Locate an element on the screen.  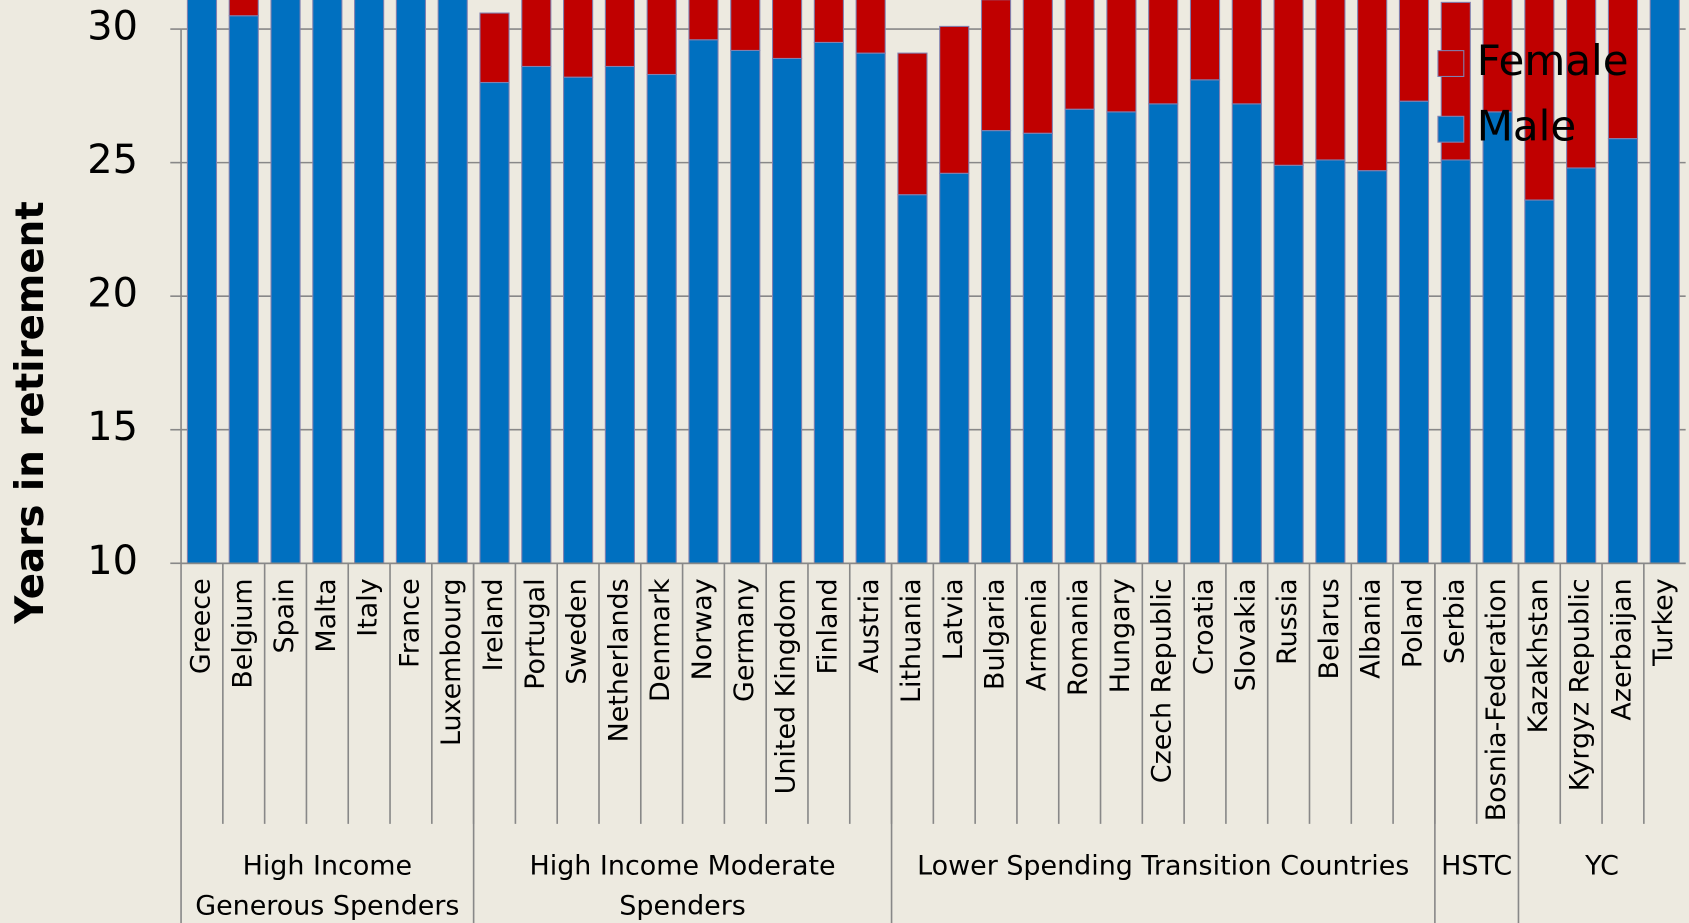
group-label: Lower Spending Transition Countries is located at coordinates (1163, 865).